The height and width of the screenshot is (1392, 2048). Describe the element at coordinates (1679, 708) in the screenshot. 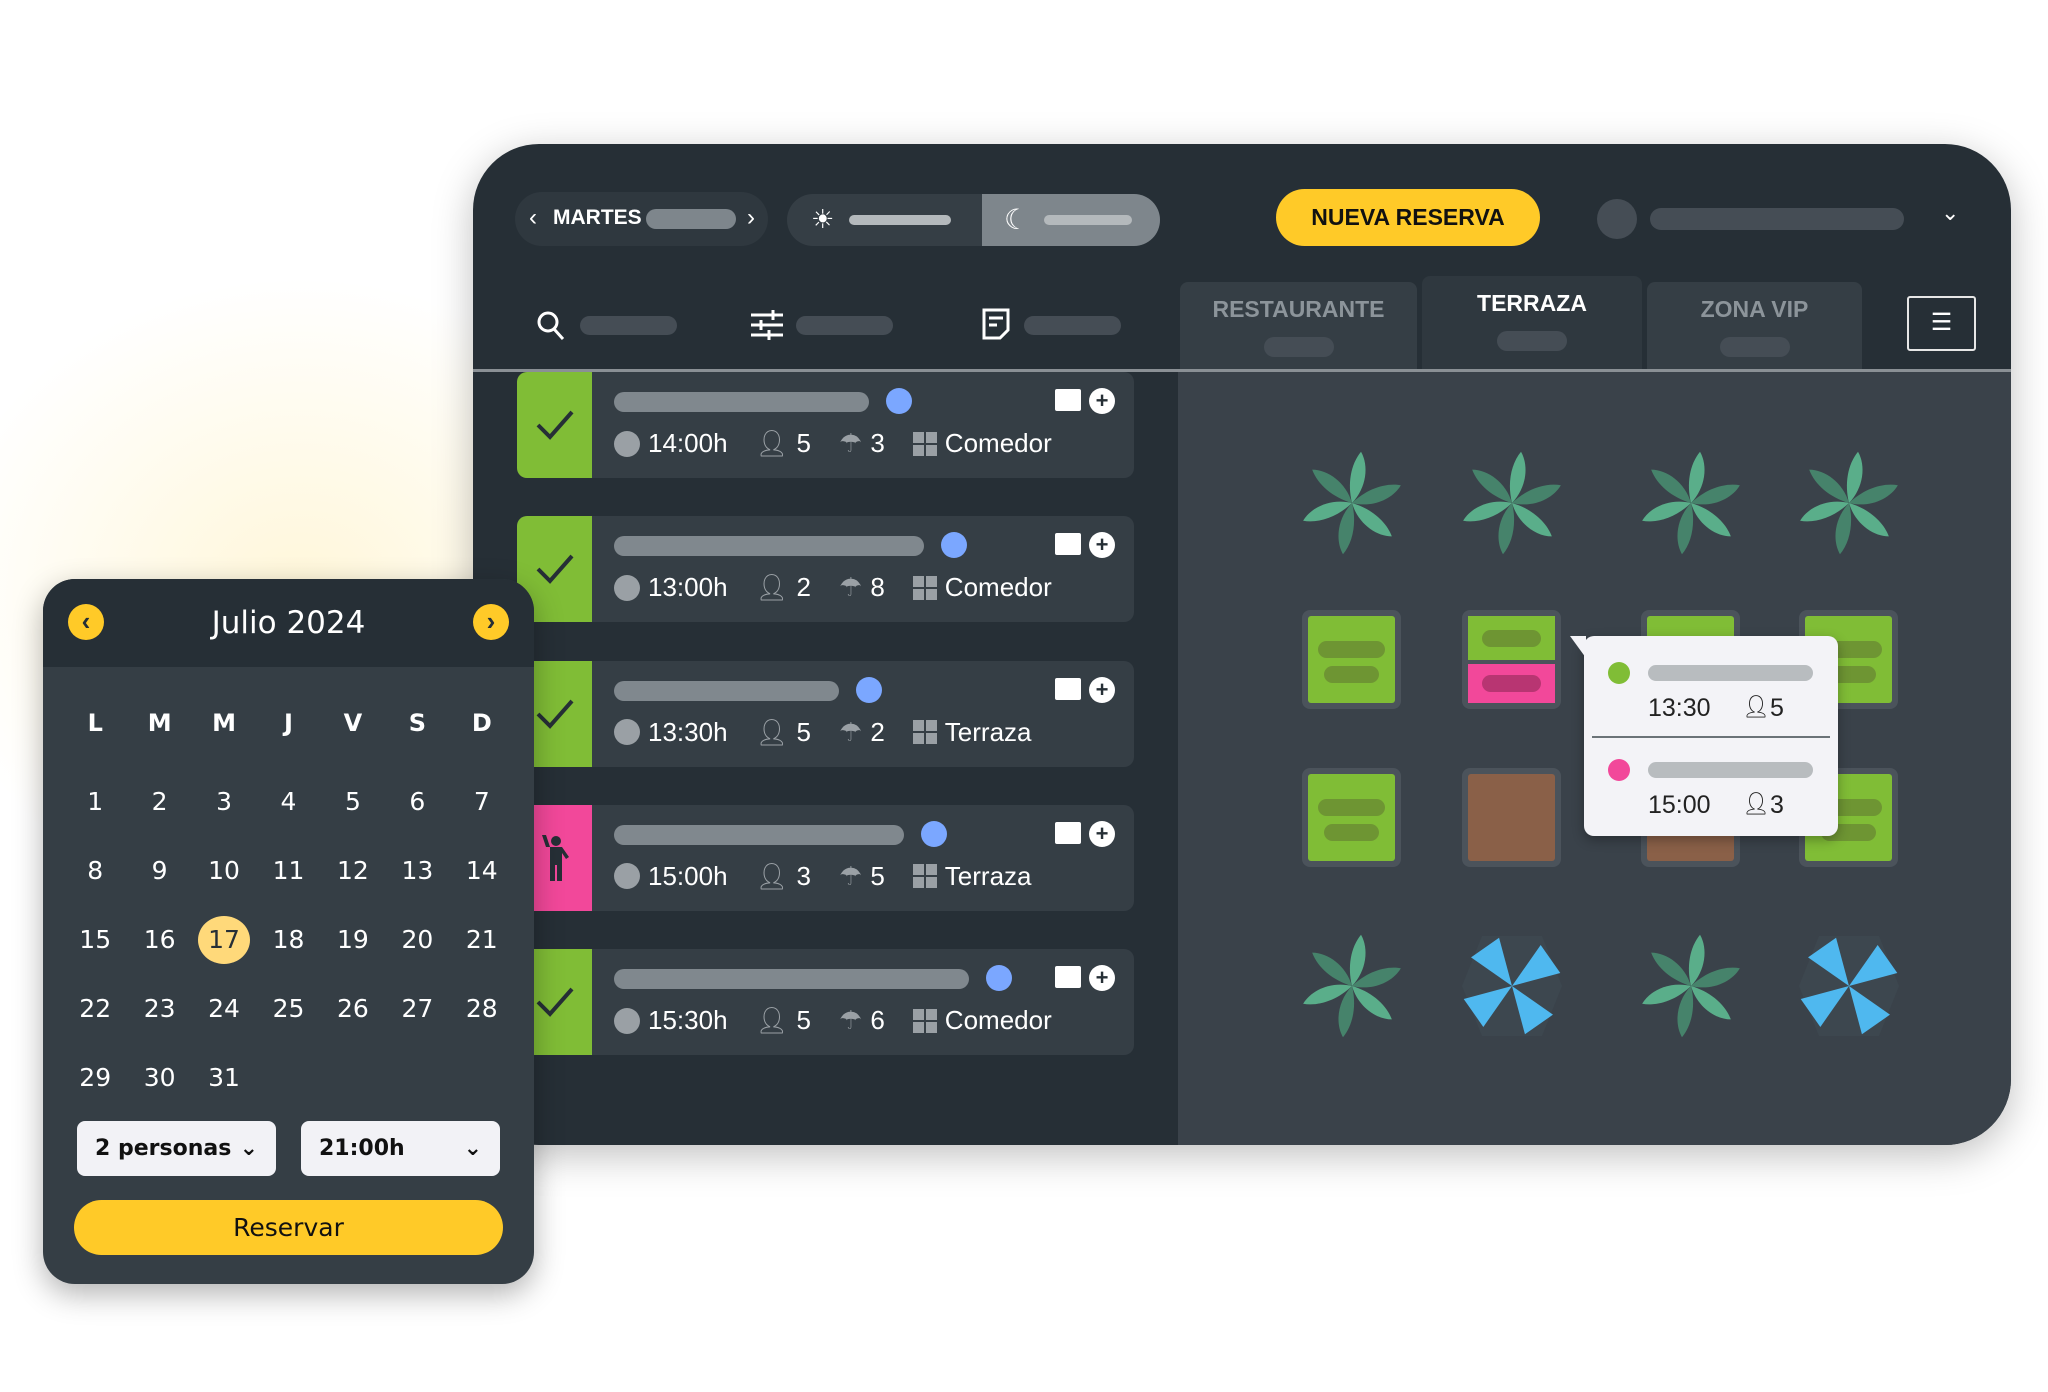

I see `tooltip-time: 13:30` at that location.